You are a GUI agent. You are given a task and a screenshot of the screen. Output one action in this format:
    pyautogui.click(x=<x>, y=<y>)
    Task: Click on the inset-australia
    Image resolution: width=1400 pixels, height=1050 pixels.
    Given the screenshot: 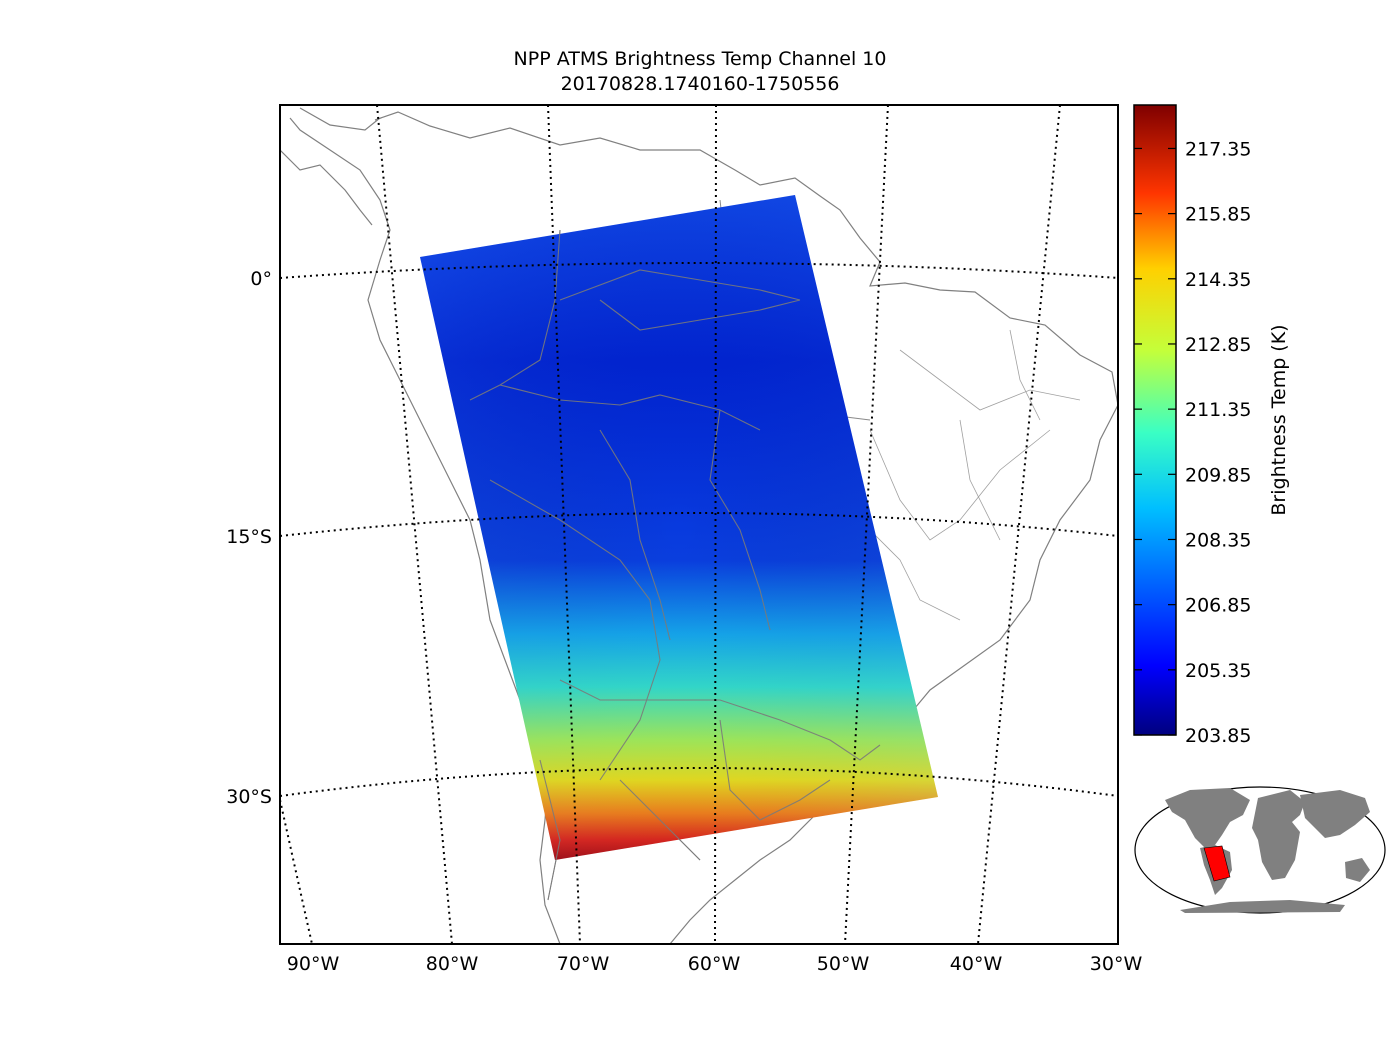 What is the action you would take?
    pyautogui.click(x=1357, y=870)
    